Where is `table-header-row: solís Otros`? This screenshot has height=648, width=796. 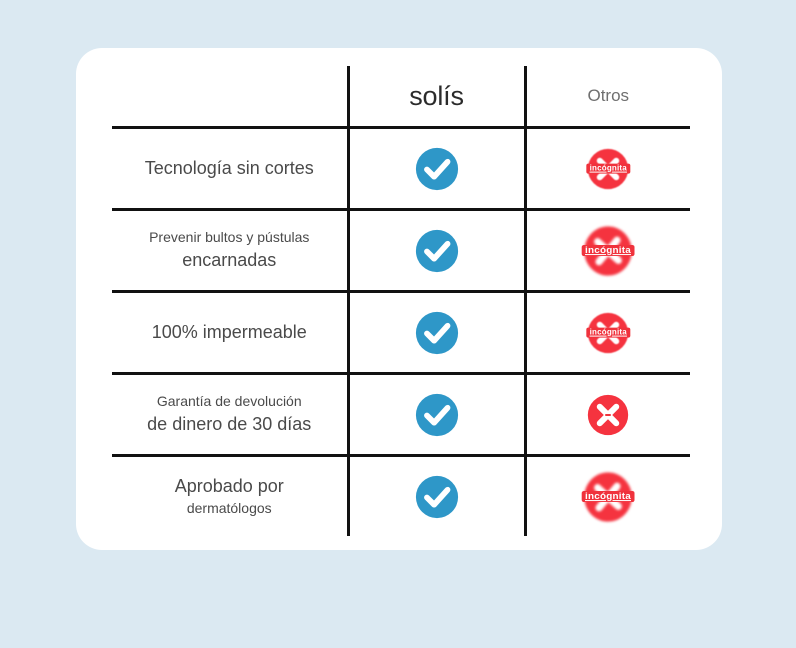 table-header-row: solís Otros is located at coordinates (401, 97).